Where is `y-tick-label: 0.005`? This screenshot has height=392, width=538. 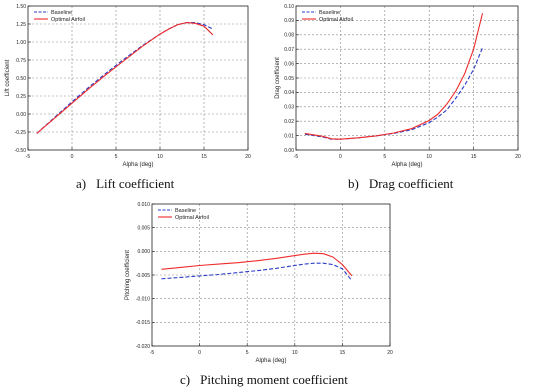
y-tick-label: 0.005 is located at coordinates (143, 228).